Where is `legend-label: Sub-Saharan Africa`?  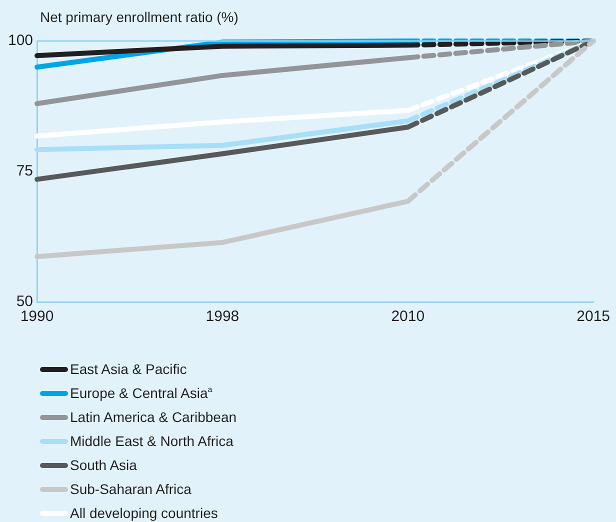 legend-label: Sub-Saharan Africa is located at coordinates (131, 489).